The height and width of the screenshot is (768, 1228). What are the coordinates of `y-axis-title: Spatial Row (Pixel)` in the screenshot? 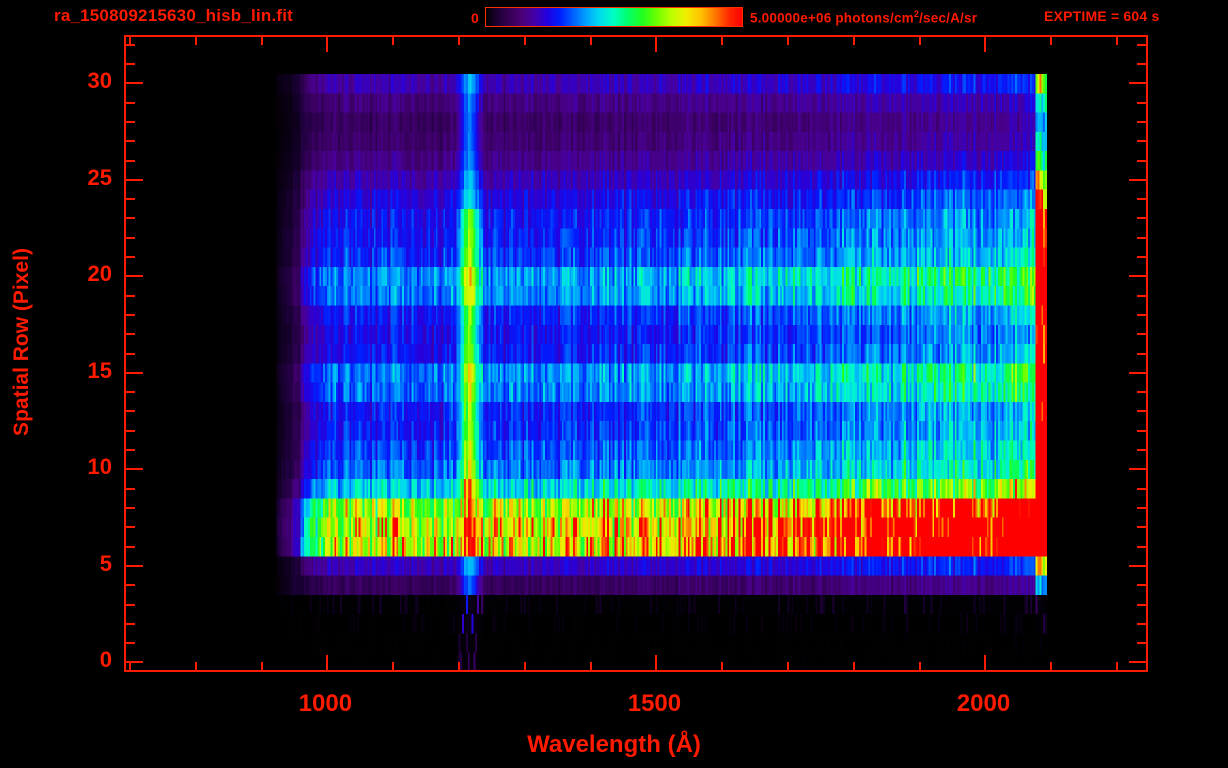 It's located at (21, 342).